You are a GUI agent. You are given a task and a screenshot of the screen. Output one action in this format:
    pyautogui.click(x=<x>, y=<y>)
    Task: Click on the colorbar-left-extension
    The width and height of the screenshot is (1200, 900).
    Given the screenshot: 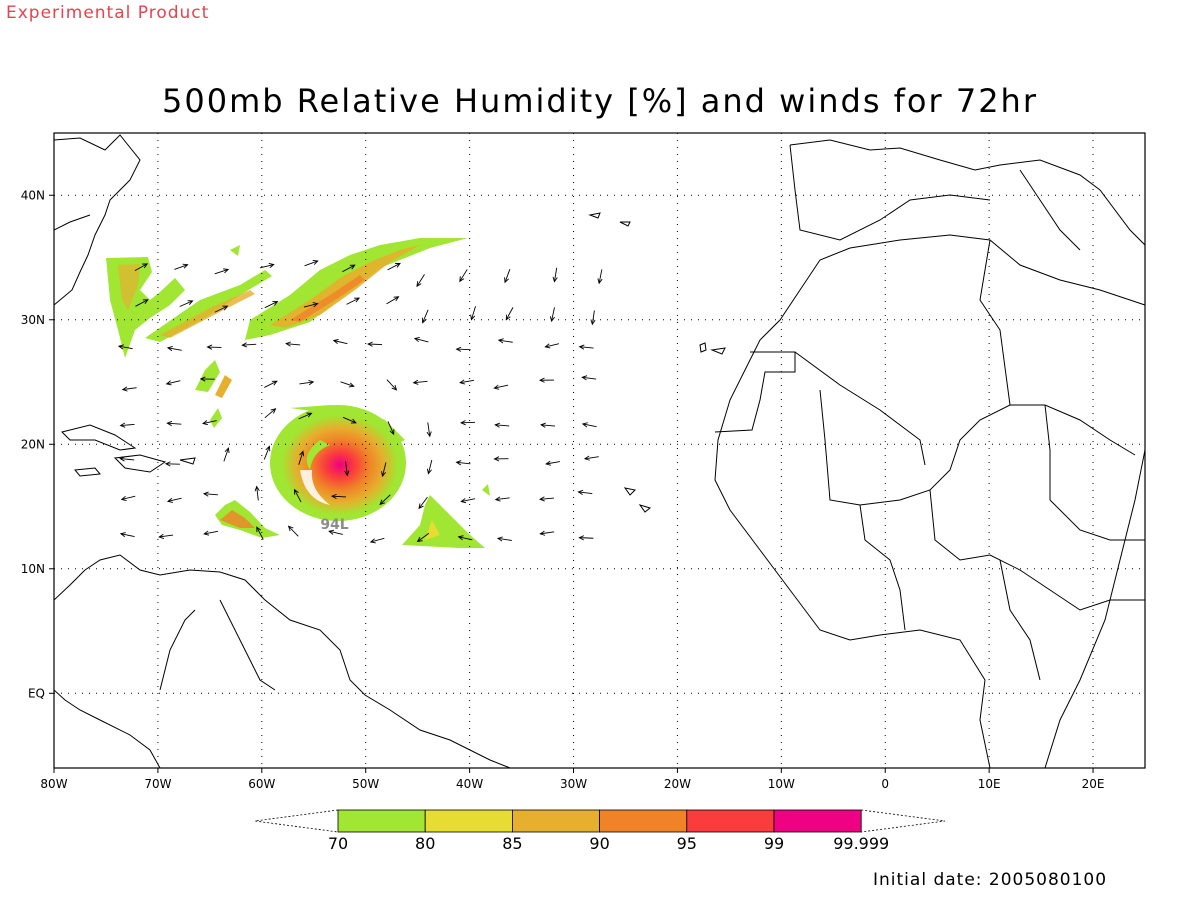 What is the action you would take?
    pyautogui.click(x=296, y=821)
    